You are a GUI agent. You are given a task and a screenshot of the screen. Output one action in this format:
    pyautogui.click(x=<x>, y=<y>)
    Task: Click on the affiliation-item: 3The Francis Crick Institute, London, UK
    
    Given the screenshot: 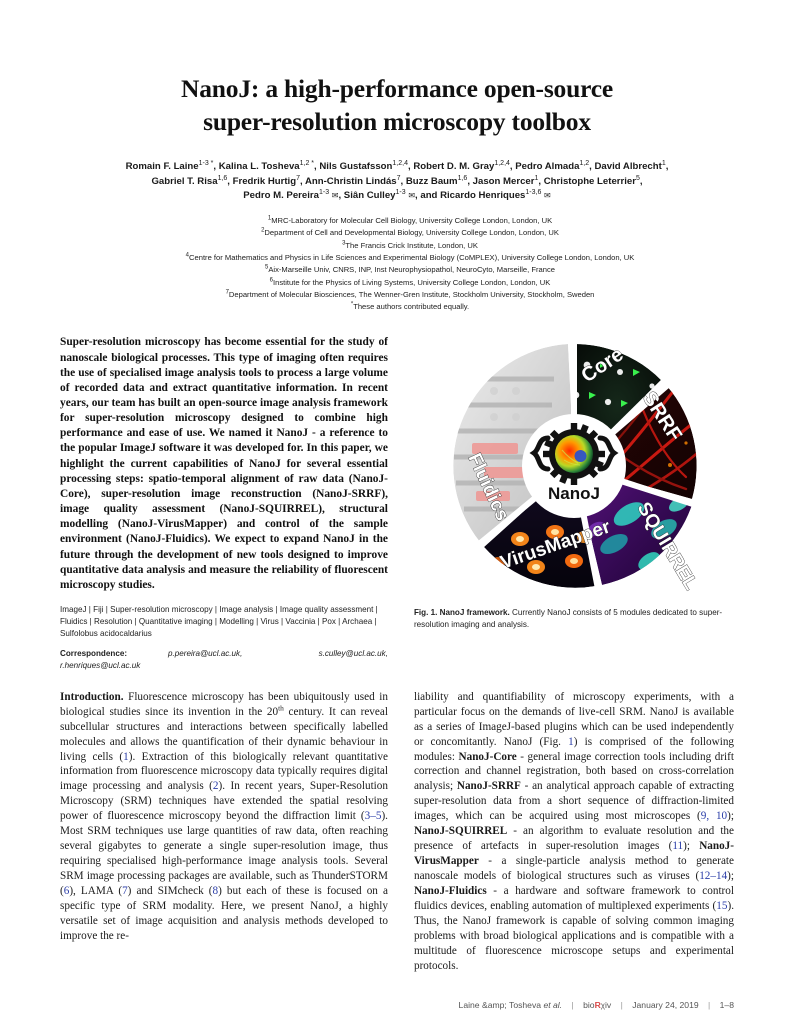 What is the action you would take?
    pyautogui.click(x=410, y=245)
    